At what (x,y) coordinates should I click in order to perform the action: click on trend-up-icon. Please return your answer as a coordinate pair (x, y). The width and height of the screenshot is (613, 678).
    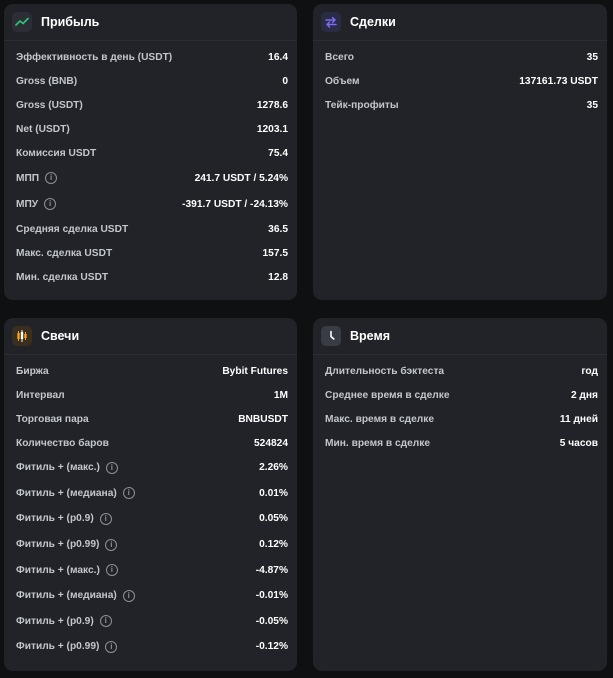
    Looking at the image, I should click on (22, 22).